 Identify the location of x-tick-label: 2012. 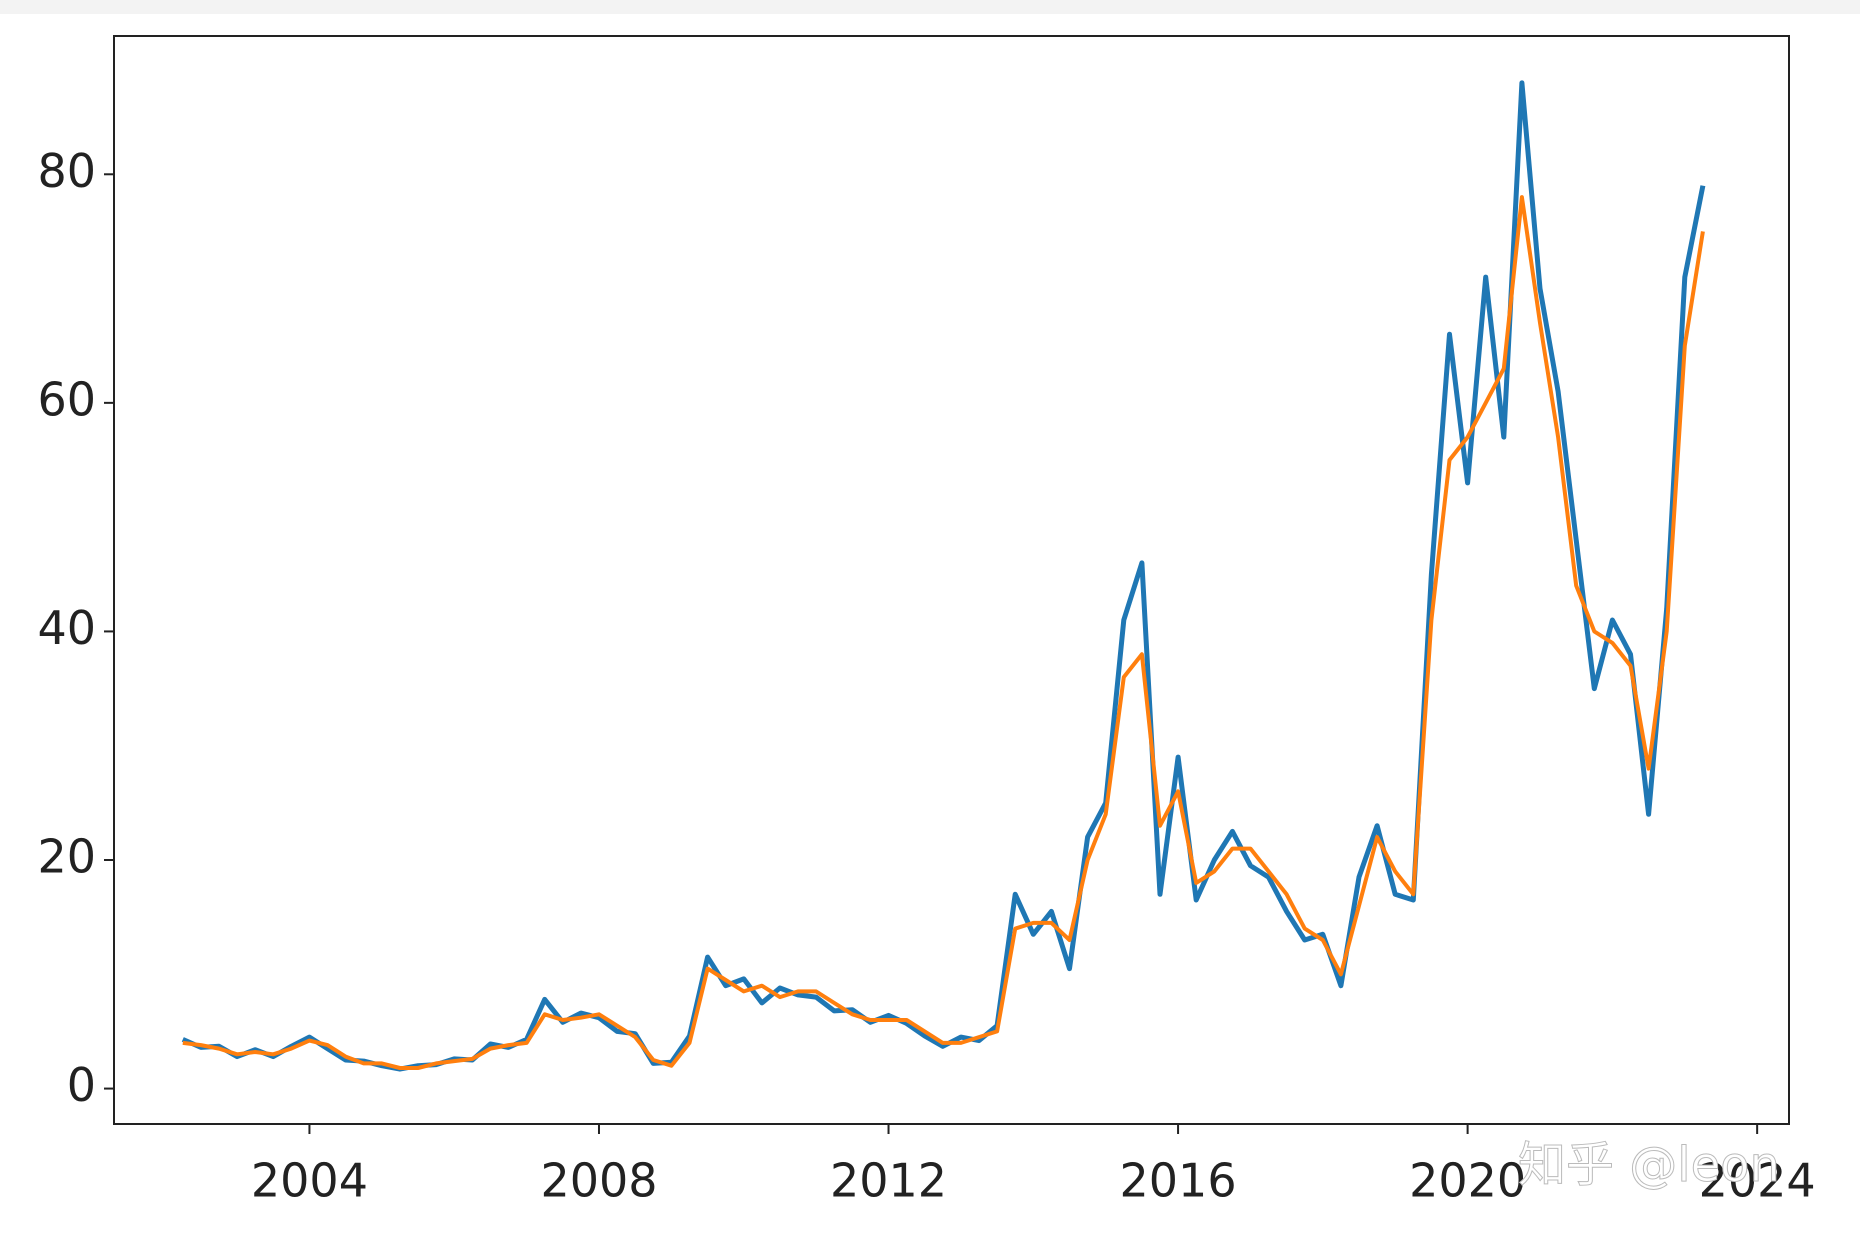
(888, 1181).